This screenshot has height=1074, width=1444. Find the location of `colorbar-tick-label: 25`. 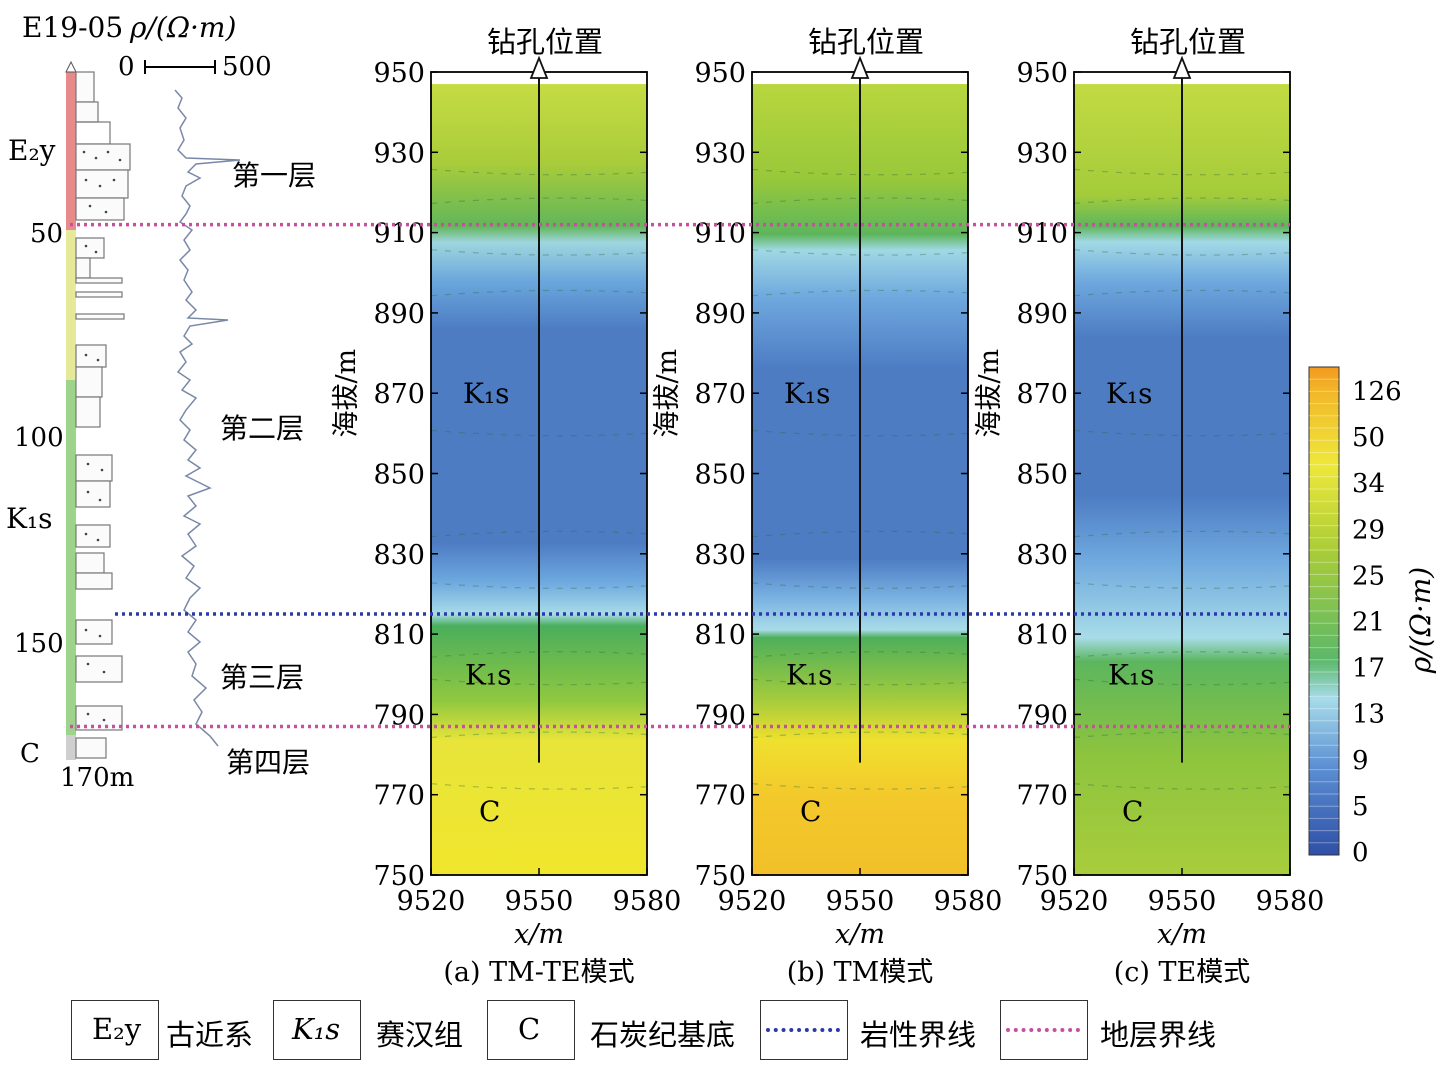

colorbar-tick-label: 25 is located at coordinates (1368, 576).